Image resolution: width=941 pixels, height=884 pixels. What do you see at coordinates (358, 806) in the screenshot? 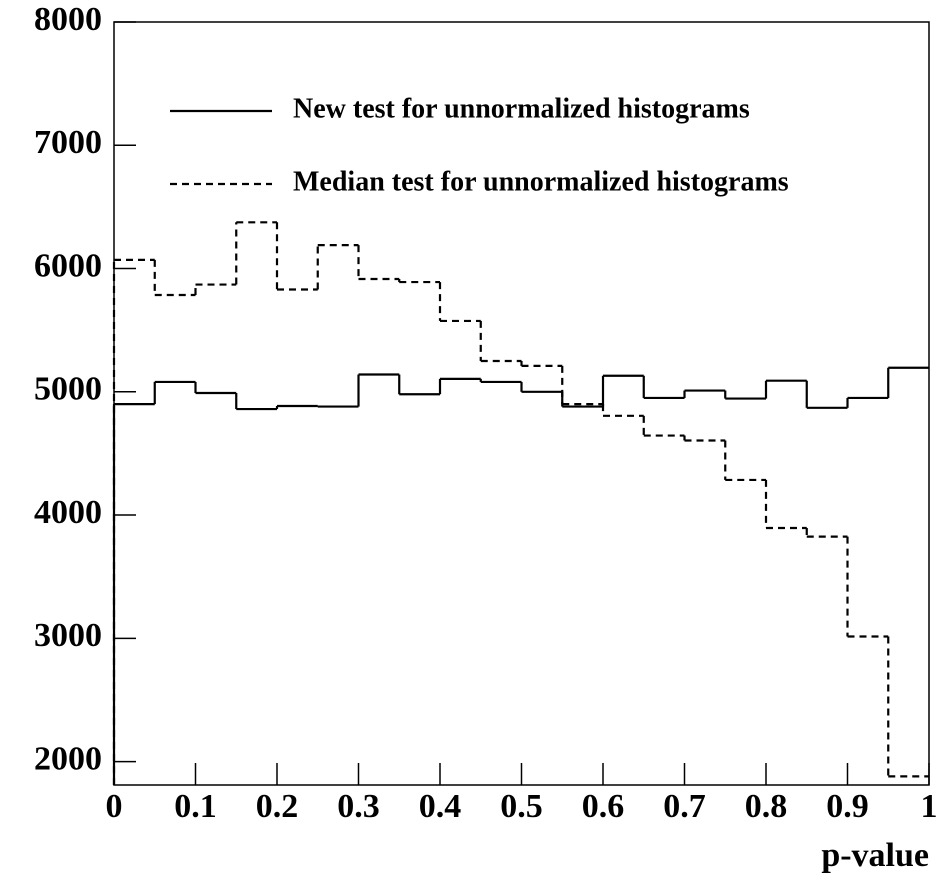
I see `x-tick-label: 0.3` at bounding box center [358, 806].